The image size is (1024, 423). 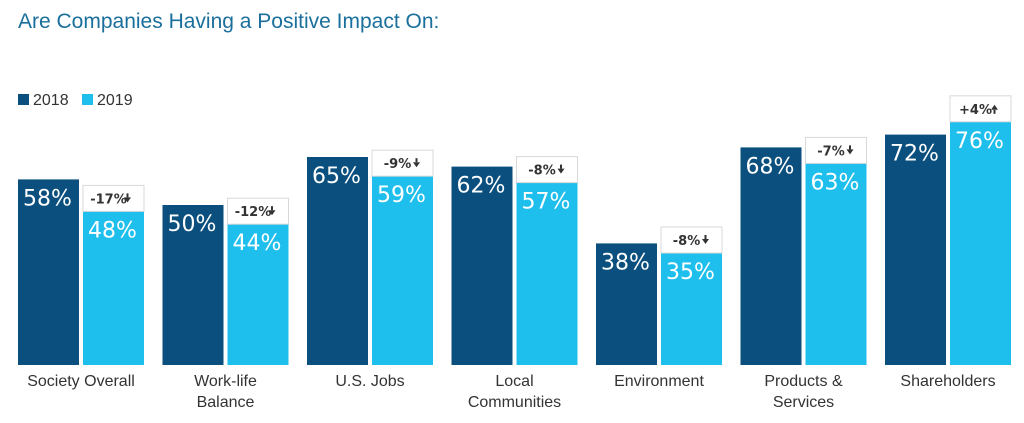 What do you see at coordinates (87, 99) in the screenshot?
I see `legend-swatch-2019` at bounding box center [87, 99].